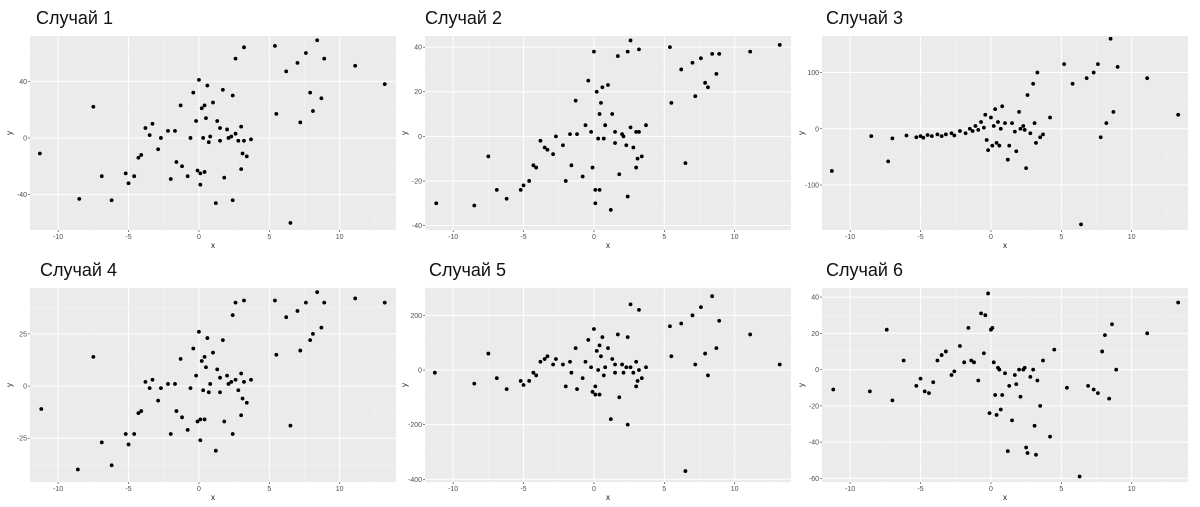 Image resolution: width=1200 pixels, height=507 pixels. Describe the element at coordinates (593, 390) in the screenshot. I see `x-axis: -10 -5 0 5 10` at that location.